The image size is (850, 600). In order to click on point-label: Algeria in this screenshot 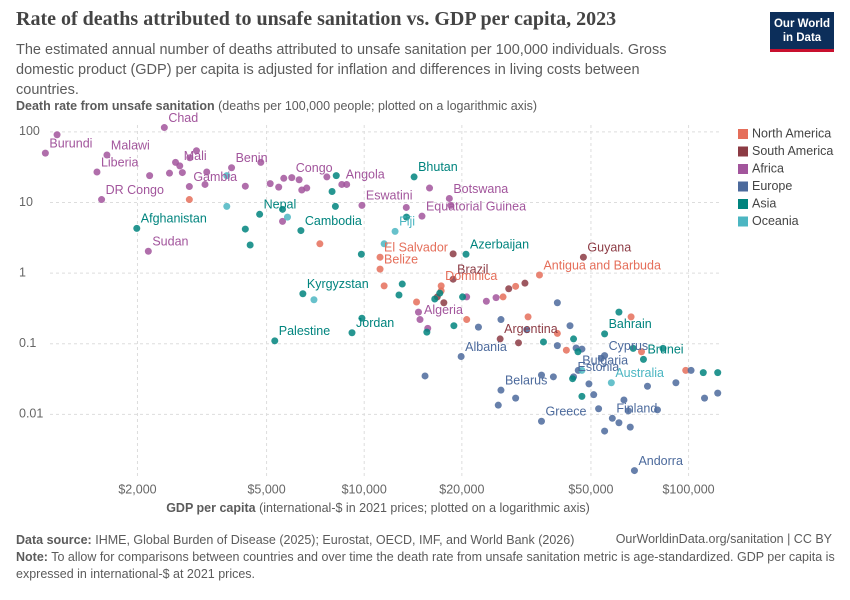, I will do `click(443, 310)`.